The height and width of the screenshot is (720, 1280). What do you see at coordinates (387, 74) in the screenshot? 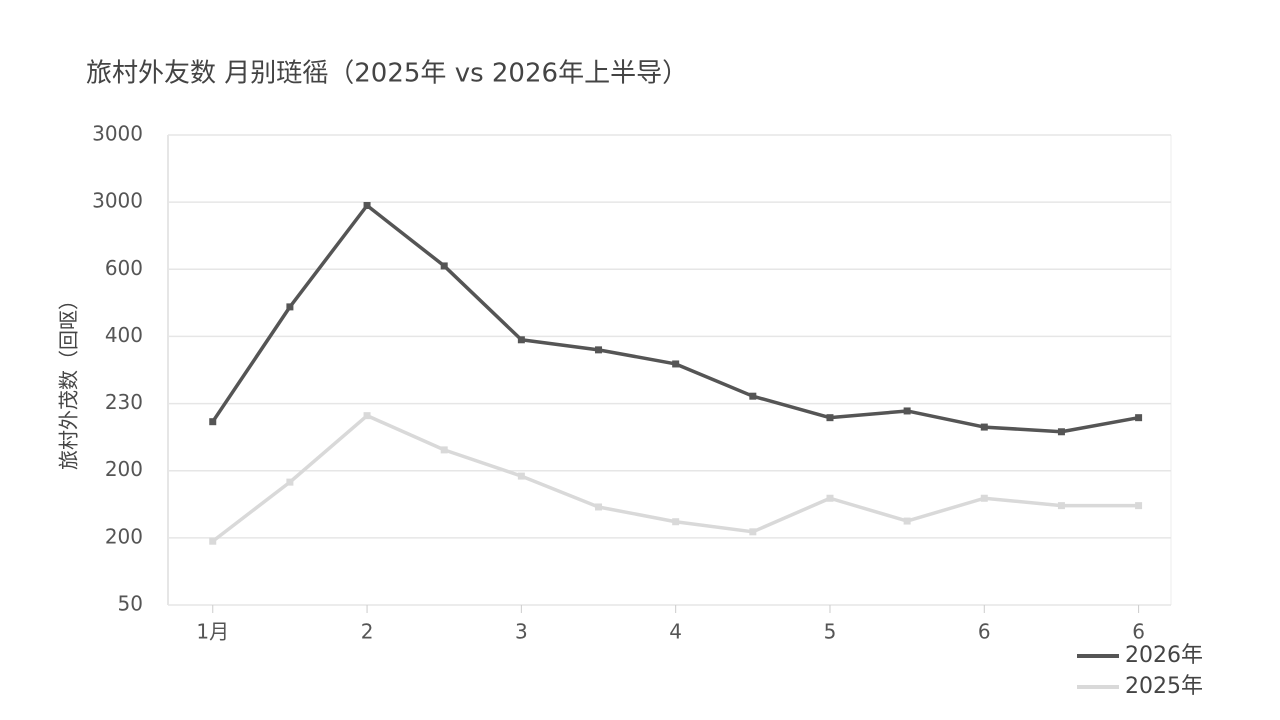
I see `chart-title: 旅村外友数 月别琏徭（2025年 vs 2026年上半导）` at bounding box center [387, 74].